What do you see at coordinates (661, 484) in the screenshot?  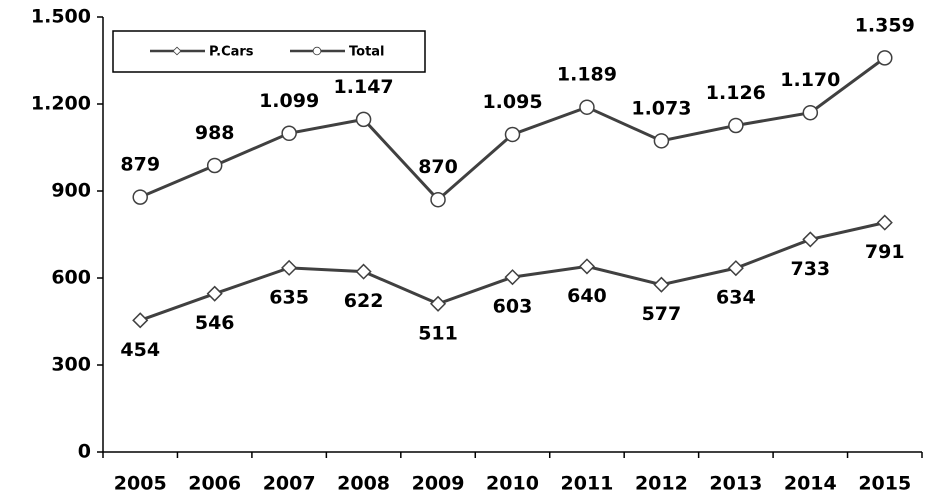 I see `x-tick-label: 2012` at bounding box center [661, 484].